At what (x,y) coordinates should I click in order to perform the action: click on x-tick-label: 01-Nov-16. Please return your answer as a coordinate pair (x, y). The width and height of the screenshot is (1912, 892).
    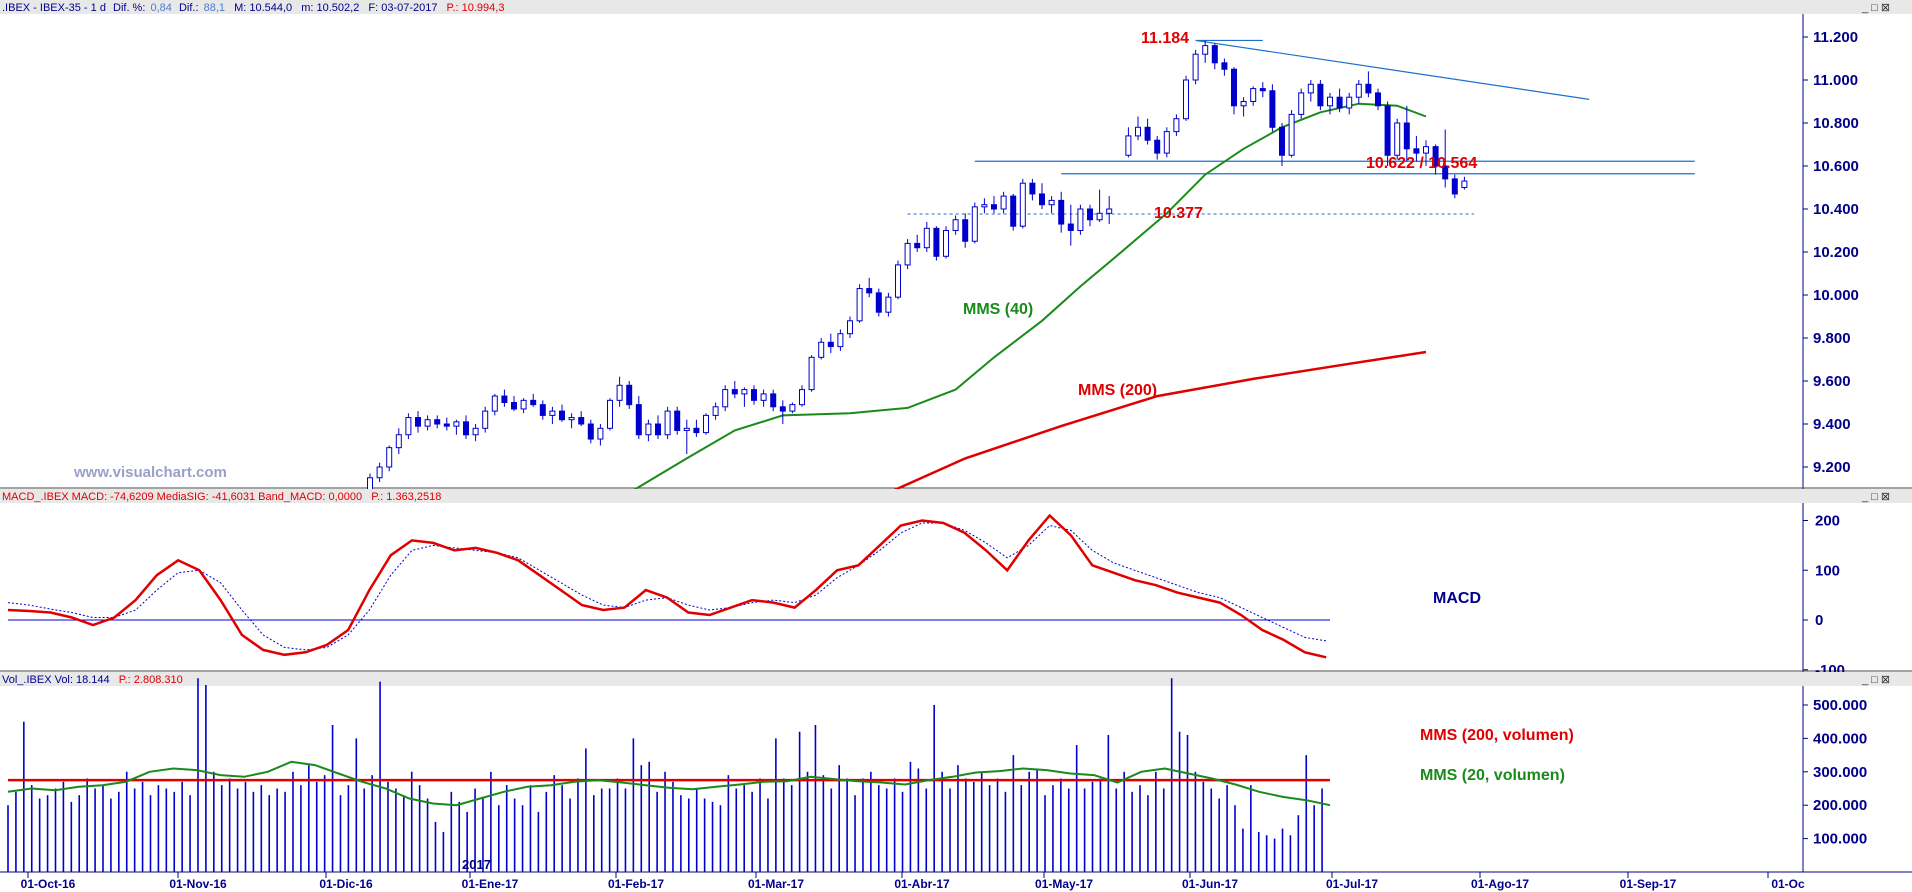
    Looking at the image, I should click on (198, 884).